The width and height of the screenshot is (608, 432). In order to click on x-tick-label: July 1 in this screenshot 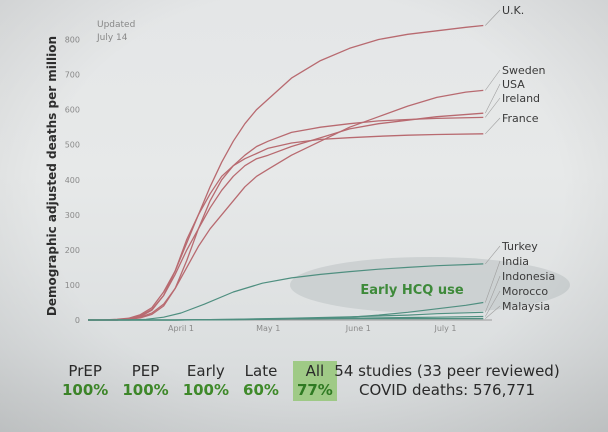, I will do `click(444, 328)`.